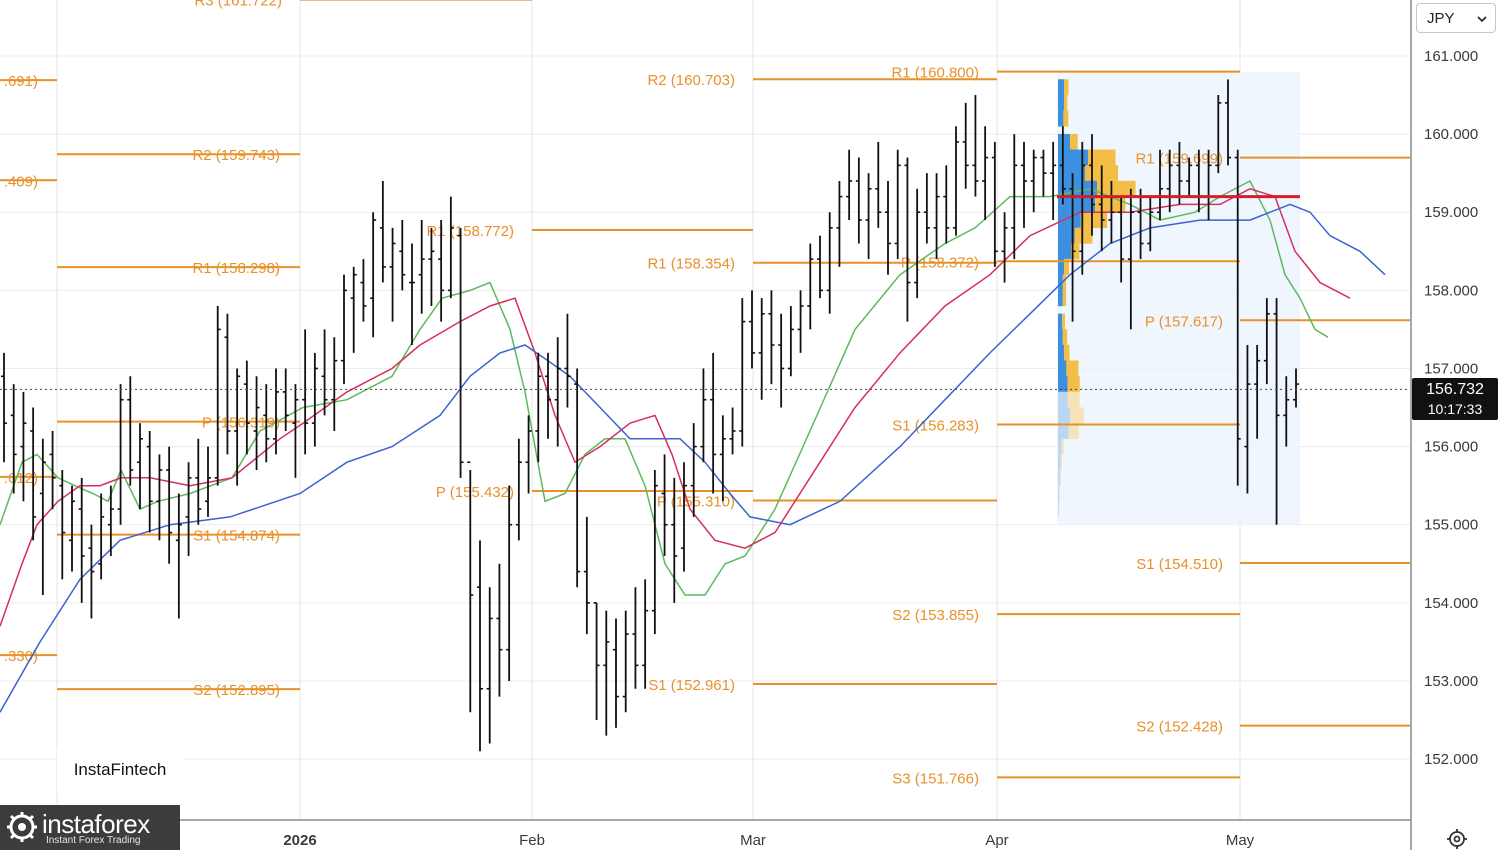 The height and width of the screenshot is (855, 1500). I want to click on pivot-label: S1 (154.874), so click(236, 536).